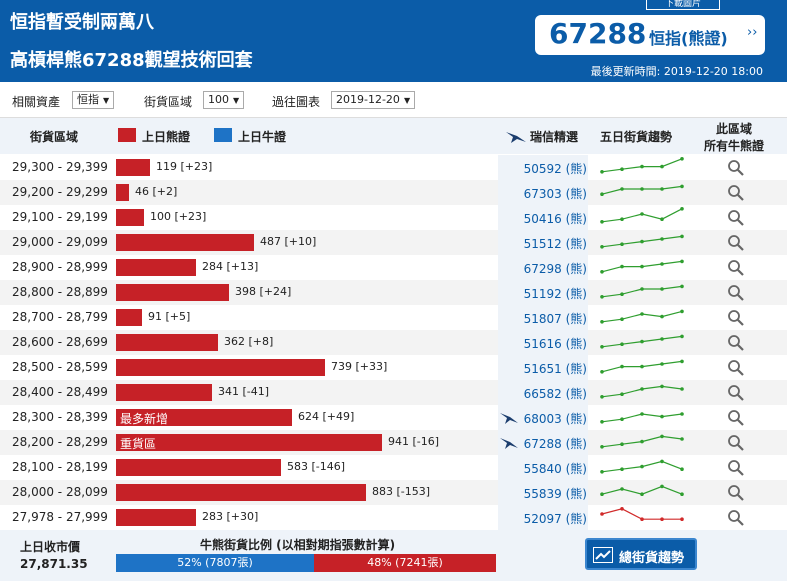 This screenshot has height=581, width=787. Describe the element at coordinates (373, 100) in the screenshot. I see `history-date-select: 2019-12-20 ▼` at that location.